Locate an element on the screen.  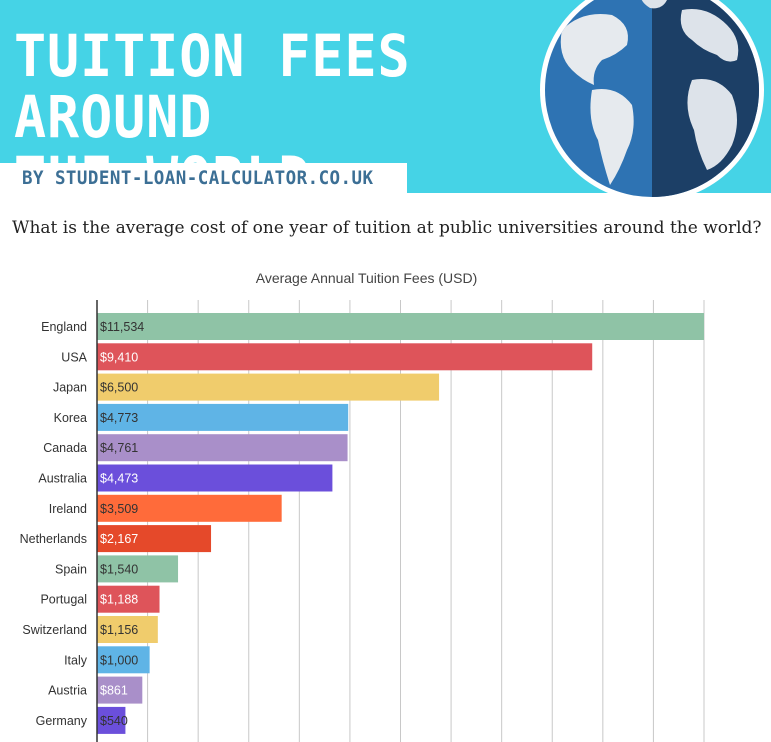
category-label: Canada is located at coordinates (65, 448).